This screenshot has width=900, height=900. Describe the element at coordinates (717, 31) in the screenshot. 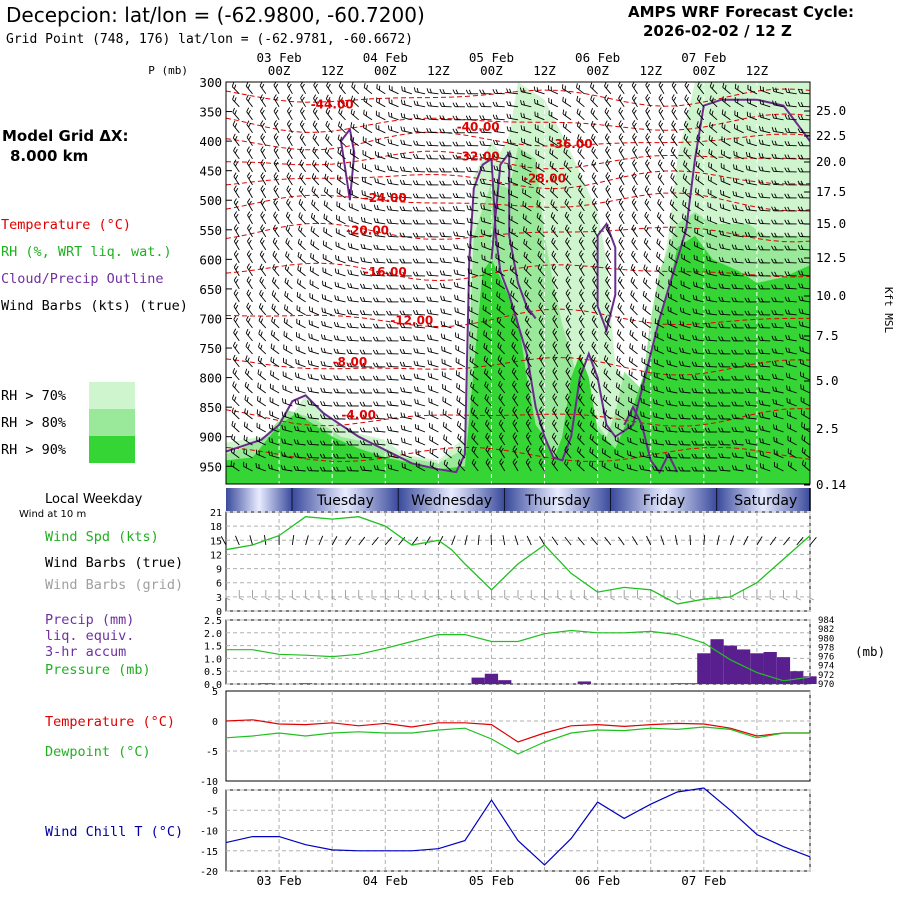

I see `cycle-value: 2026-02-02 / 12 Z` at that location.